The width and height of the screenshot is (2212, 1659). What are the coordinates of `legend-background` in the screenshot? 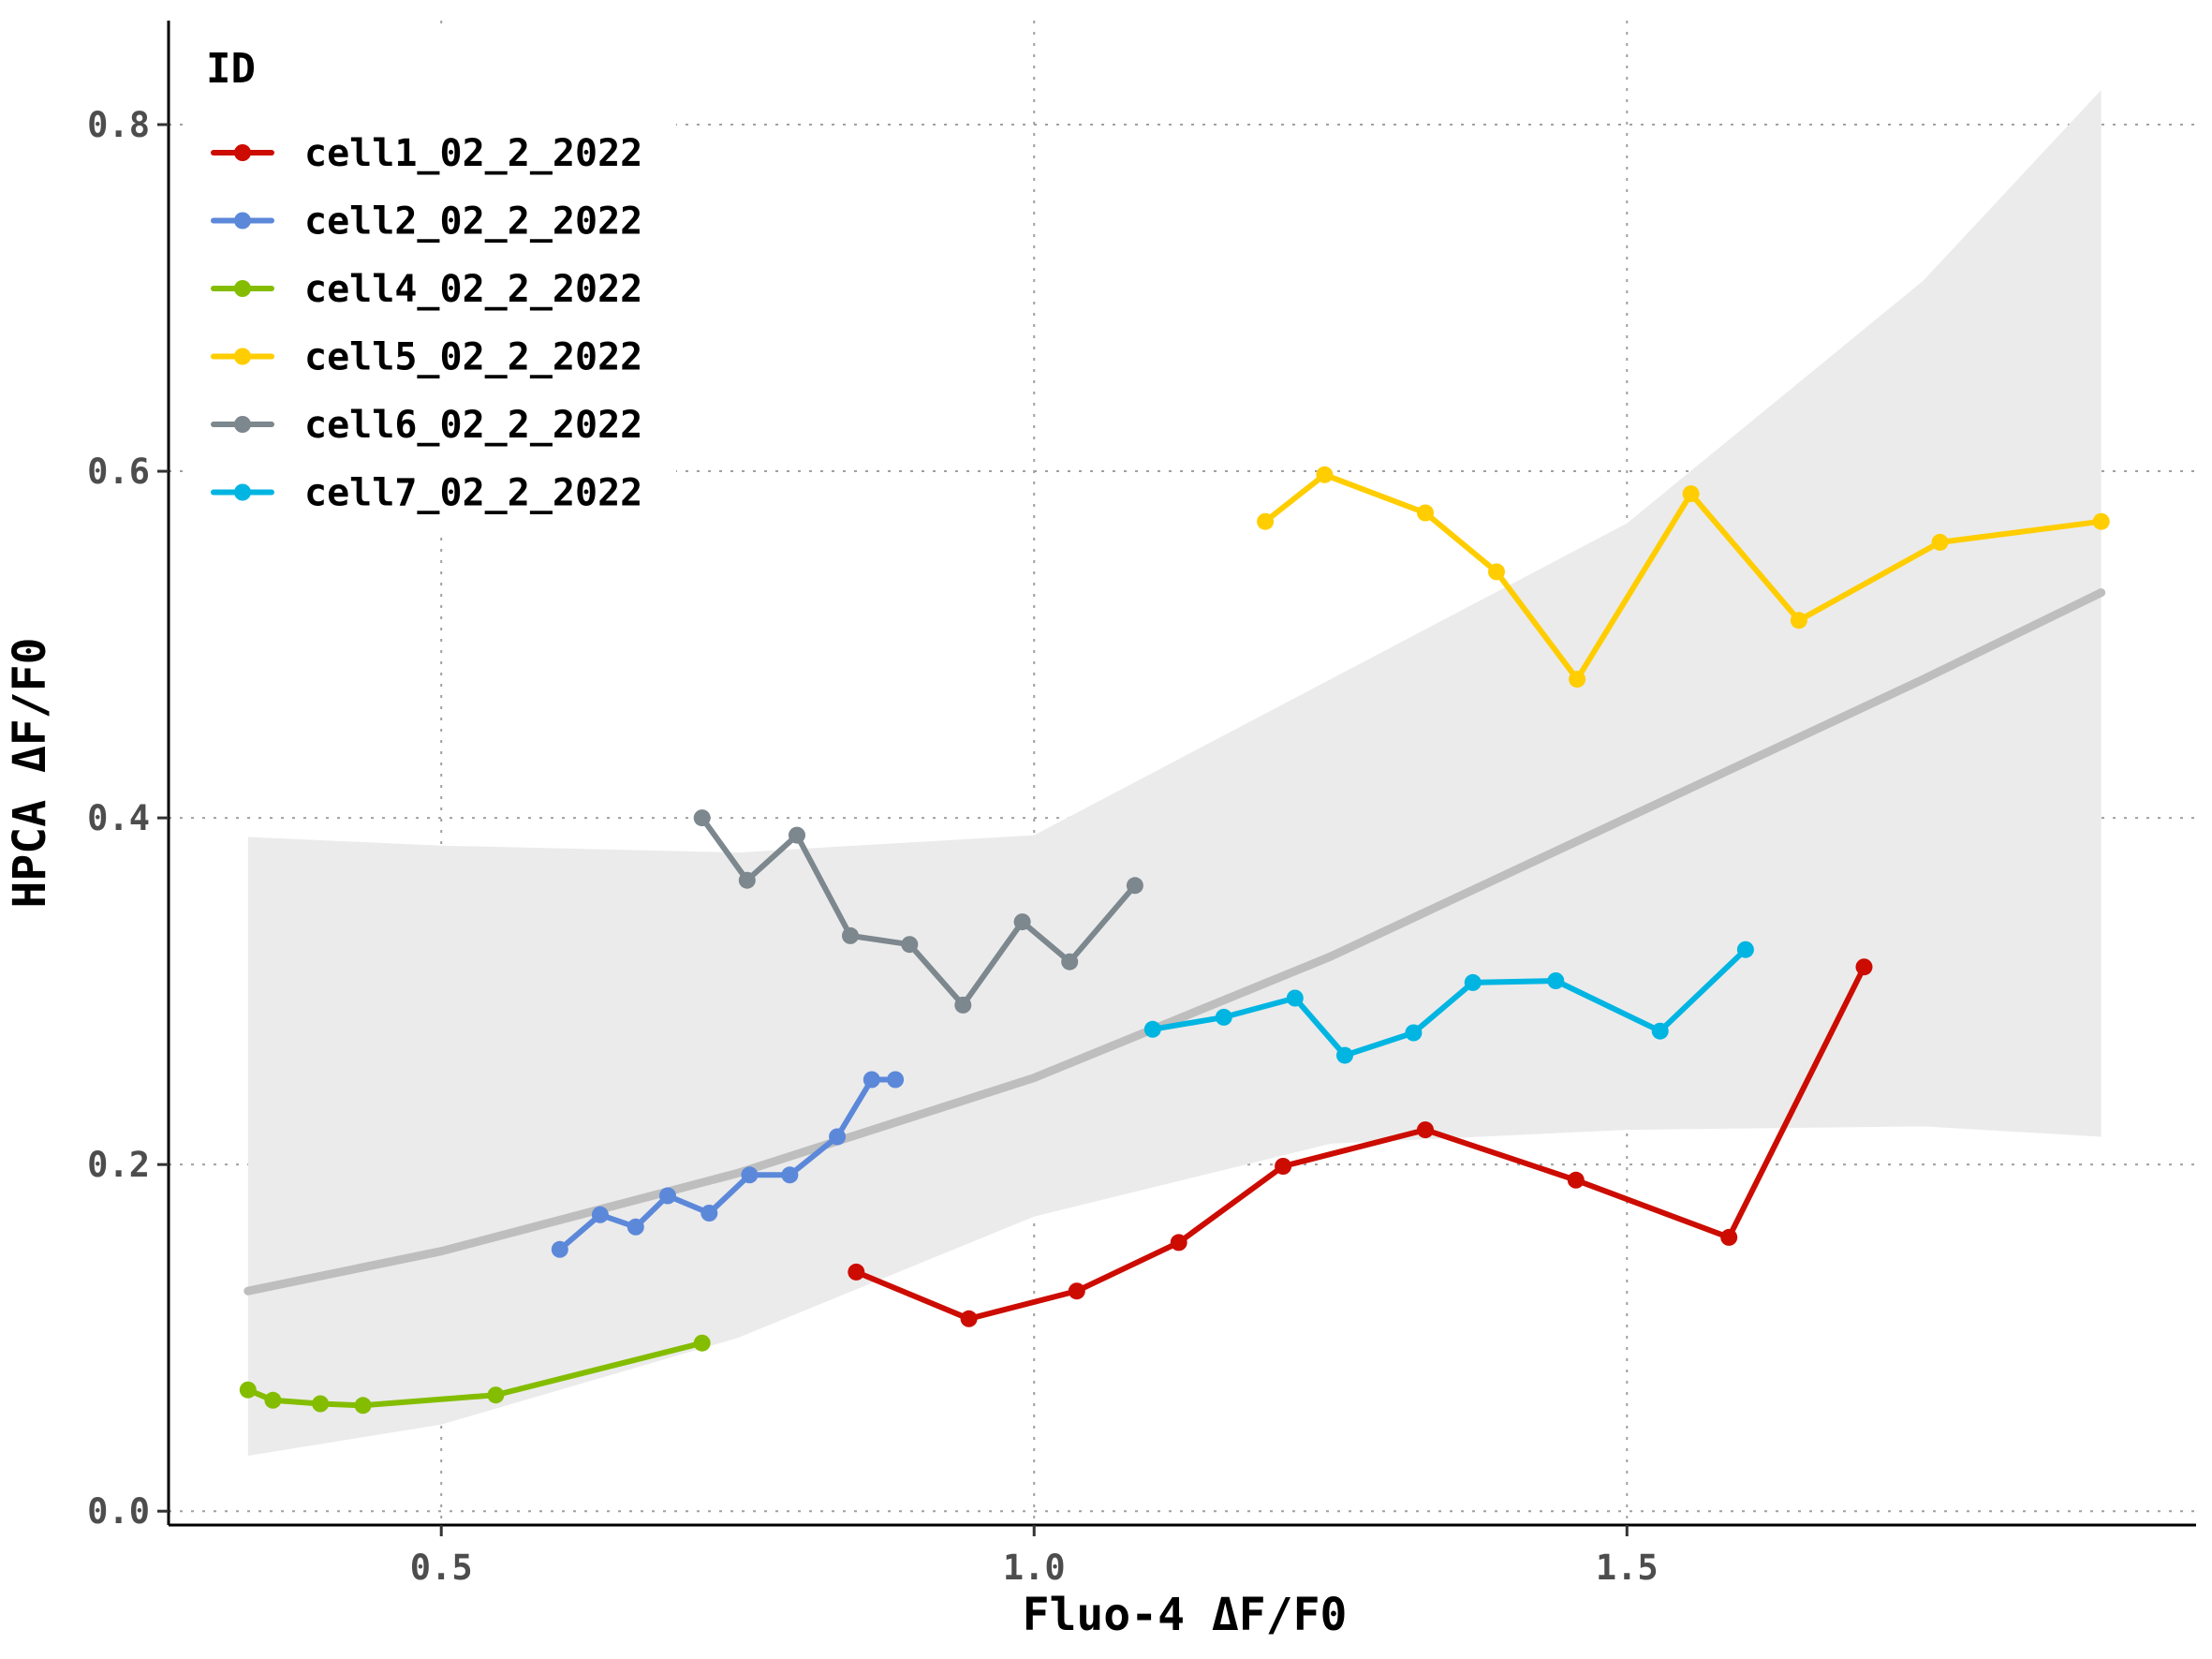 It's located at (432, 279).